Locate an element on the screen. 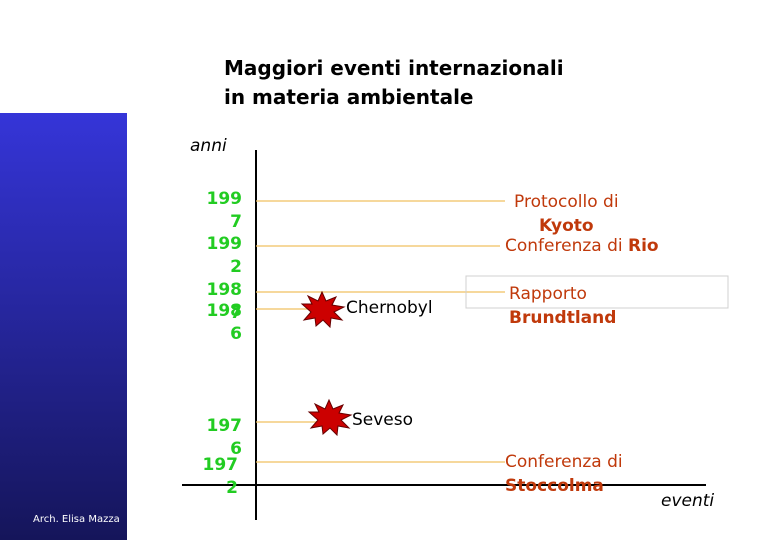 The width and height of the screenshot is (762, 540). x-axis-label: eventi is located at coordinates (688, 501).